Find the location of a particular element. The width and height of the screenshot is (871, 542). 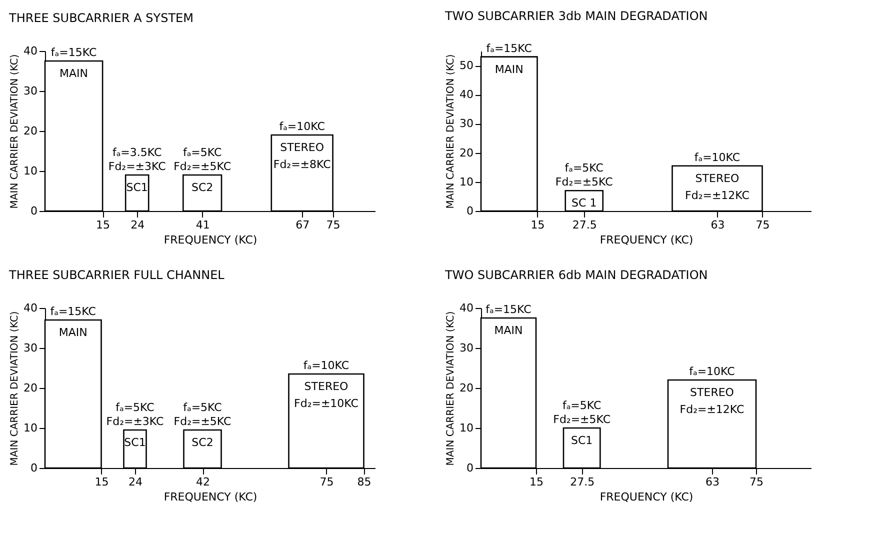

chart-title: TWO SUBCARRIER 6db MAIN DEGRADATION is located at coordinates (576, 275).